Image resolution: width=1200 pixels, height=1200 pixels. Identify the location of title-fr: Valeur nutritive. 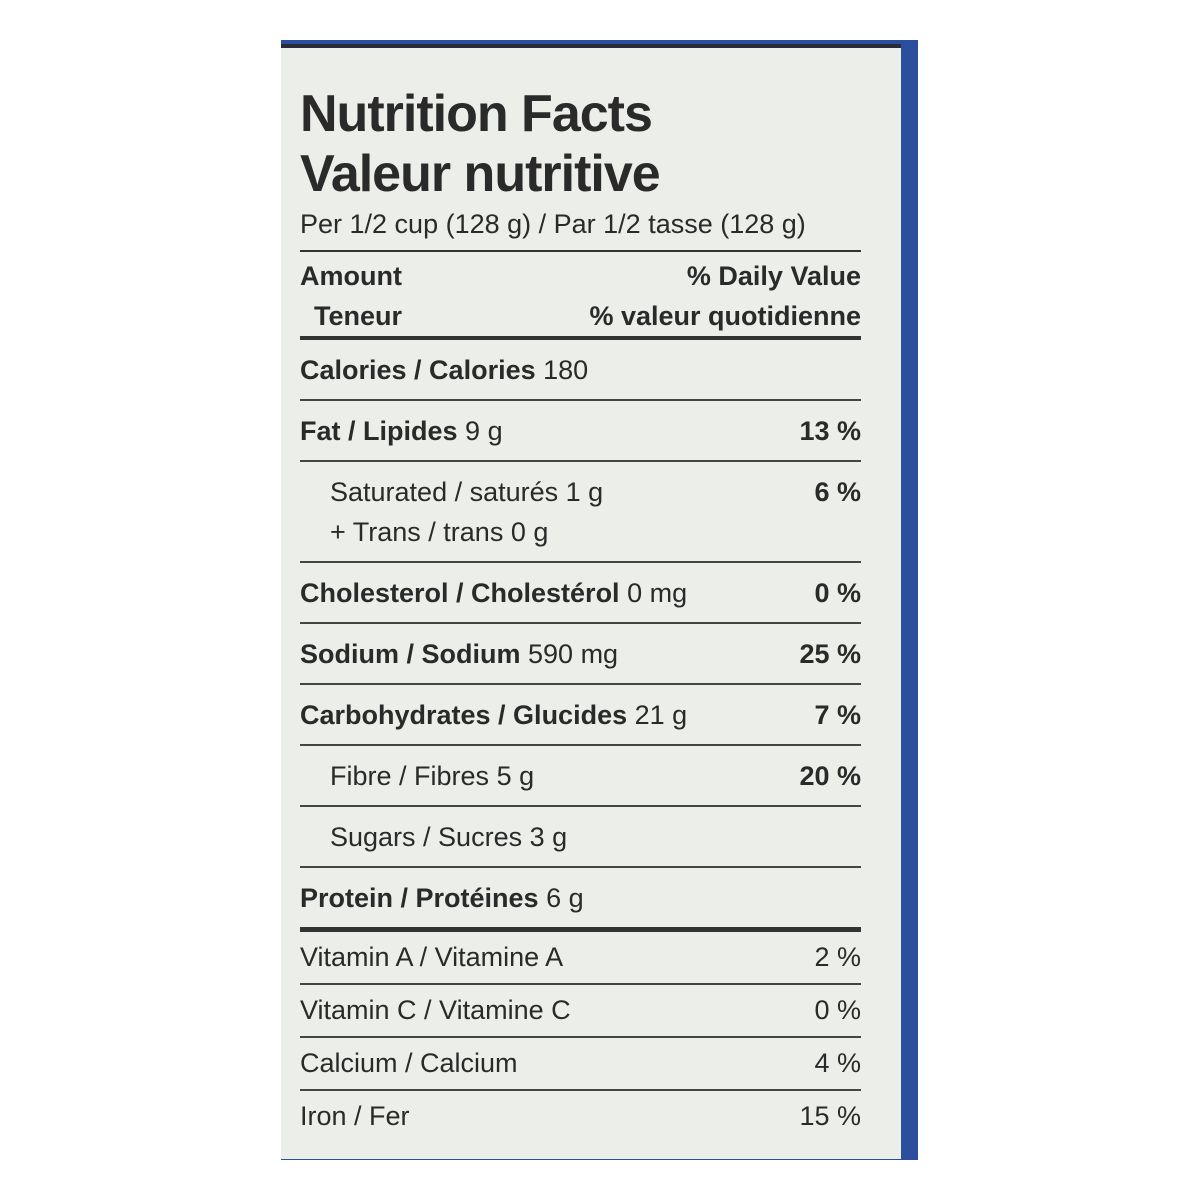
(480, 174).